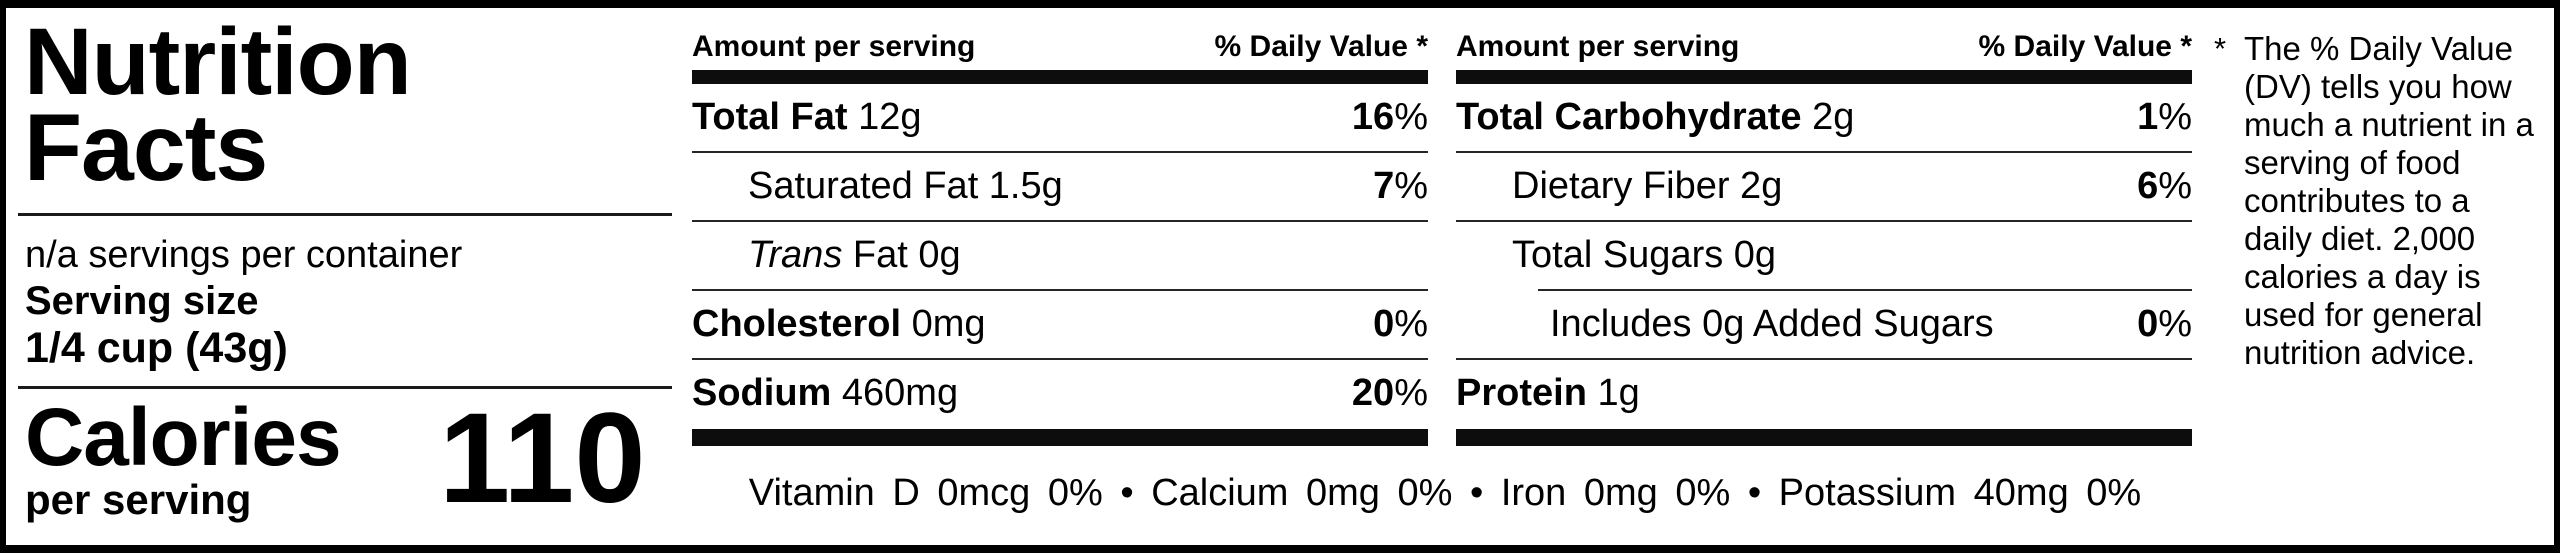  Describe the element at coordinates (1629, 117) in the screenshot. I see `nutrient-name: Total Carbohydrate` at that location.